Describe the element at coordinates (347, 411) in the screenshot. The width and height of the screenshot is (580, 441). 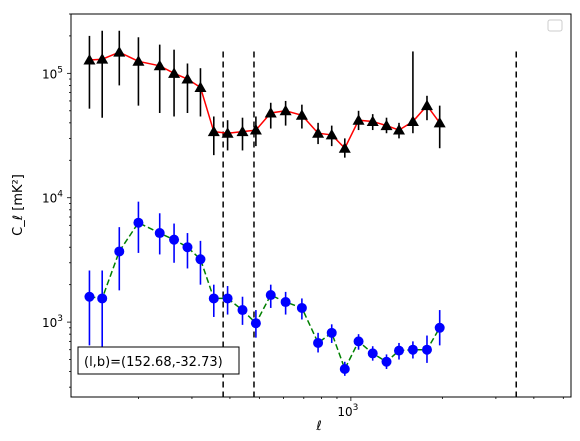
I see `x-tick-label: 103` at that location.